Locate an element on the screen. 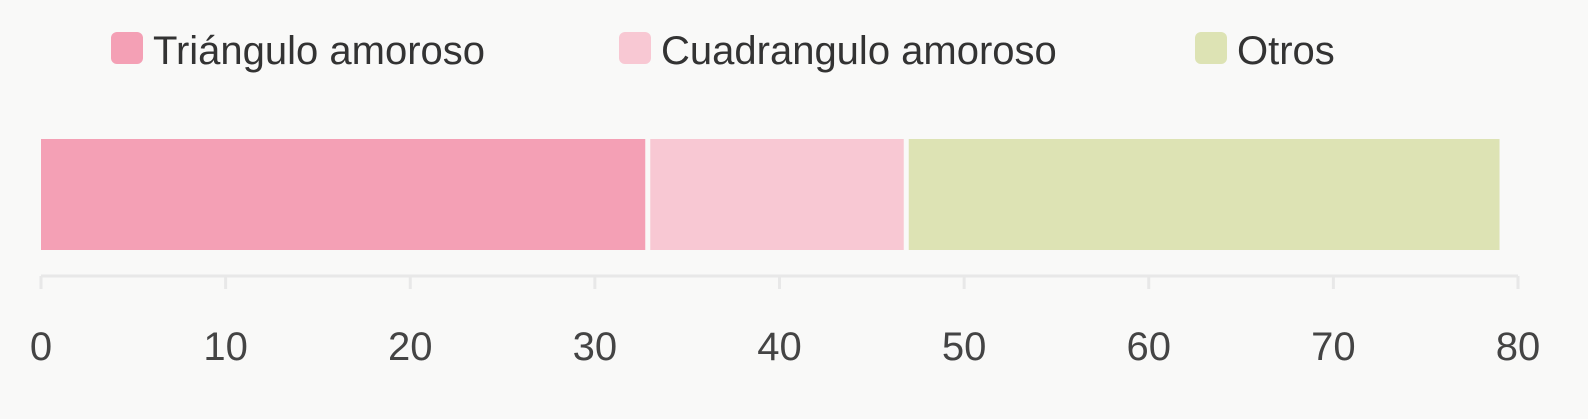  x-tick-label: 60 is located at coordinates (1149, 347).